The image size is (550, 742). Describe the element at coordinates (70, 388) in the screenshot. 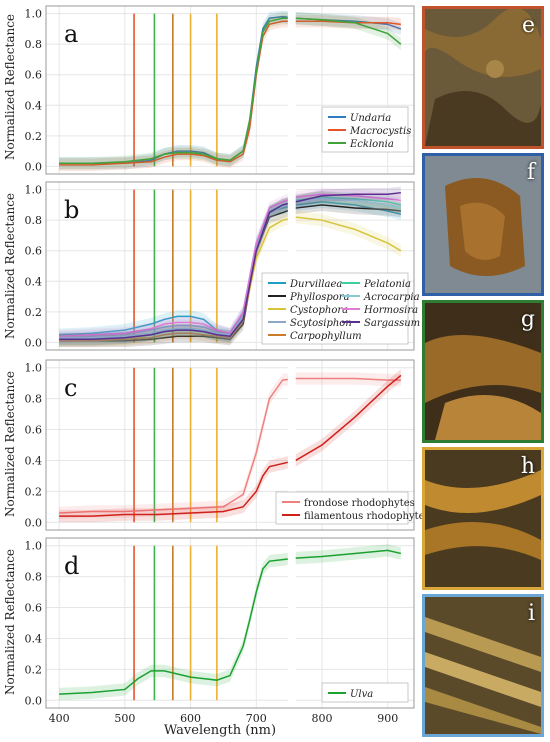

I see `panel-letter: c` at that location.